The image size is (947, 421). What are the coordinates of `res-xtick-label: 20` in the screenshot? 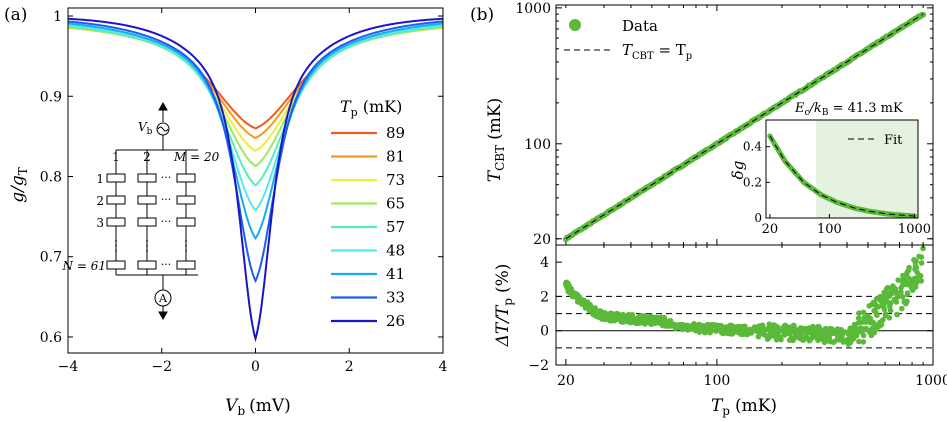 It's located at (566, 381).